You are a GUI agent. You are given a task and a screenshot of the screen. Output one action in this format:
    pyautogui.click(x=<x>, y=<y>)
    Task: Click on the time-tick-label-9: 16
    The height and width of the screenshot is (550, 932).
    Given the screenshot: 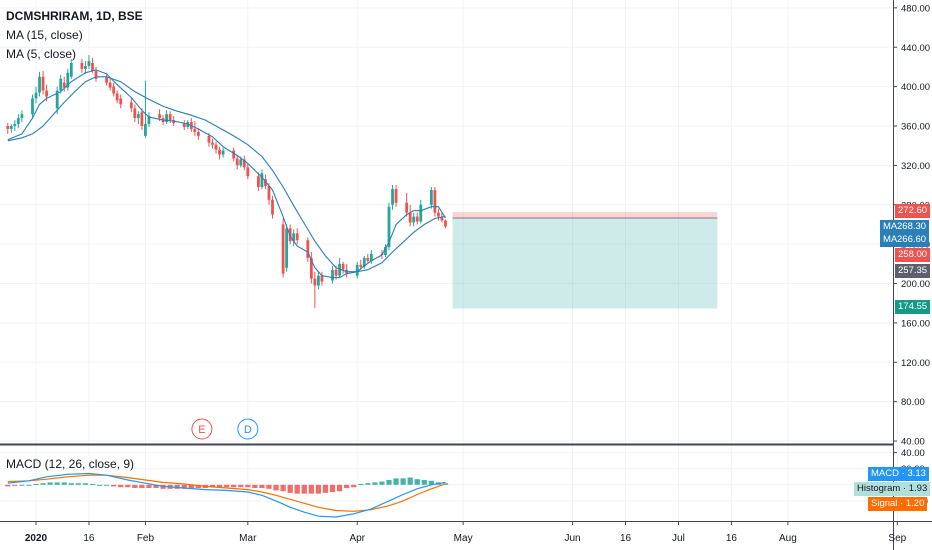 What is the action you would take?
    pyautogui.click(x=732, y=538)
    